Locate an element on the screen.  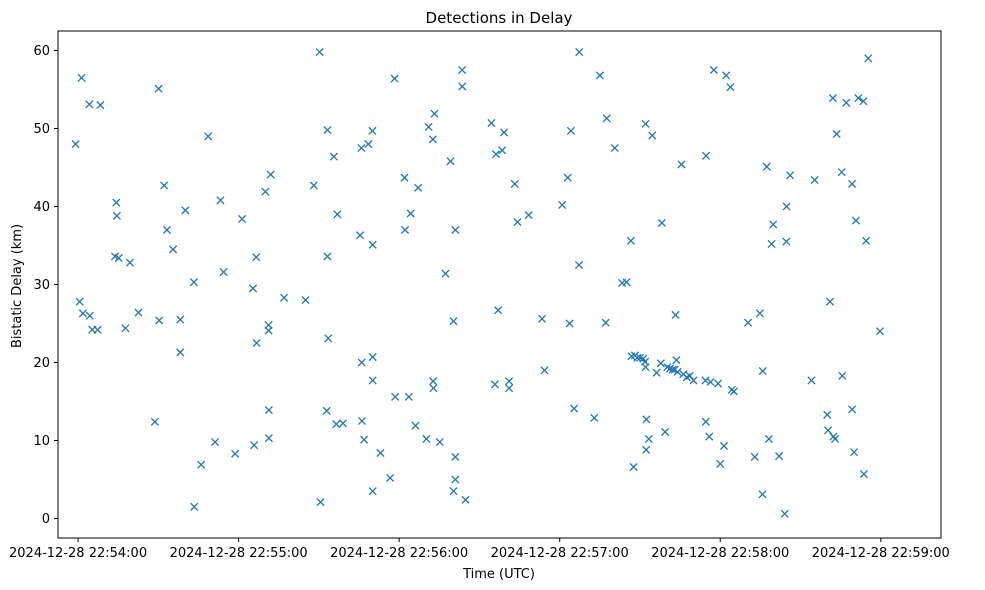
y-axis-ticks: 0 10 20 30 40 50 60 is located at coordinates (45, 285).